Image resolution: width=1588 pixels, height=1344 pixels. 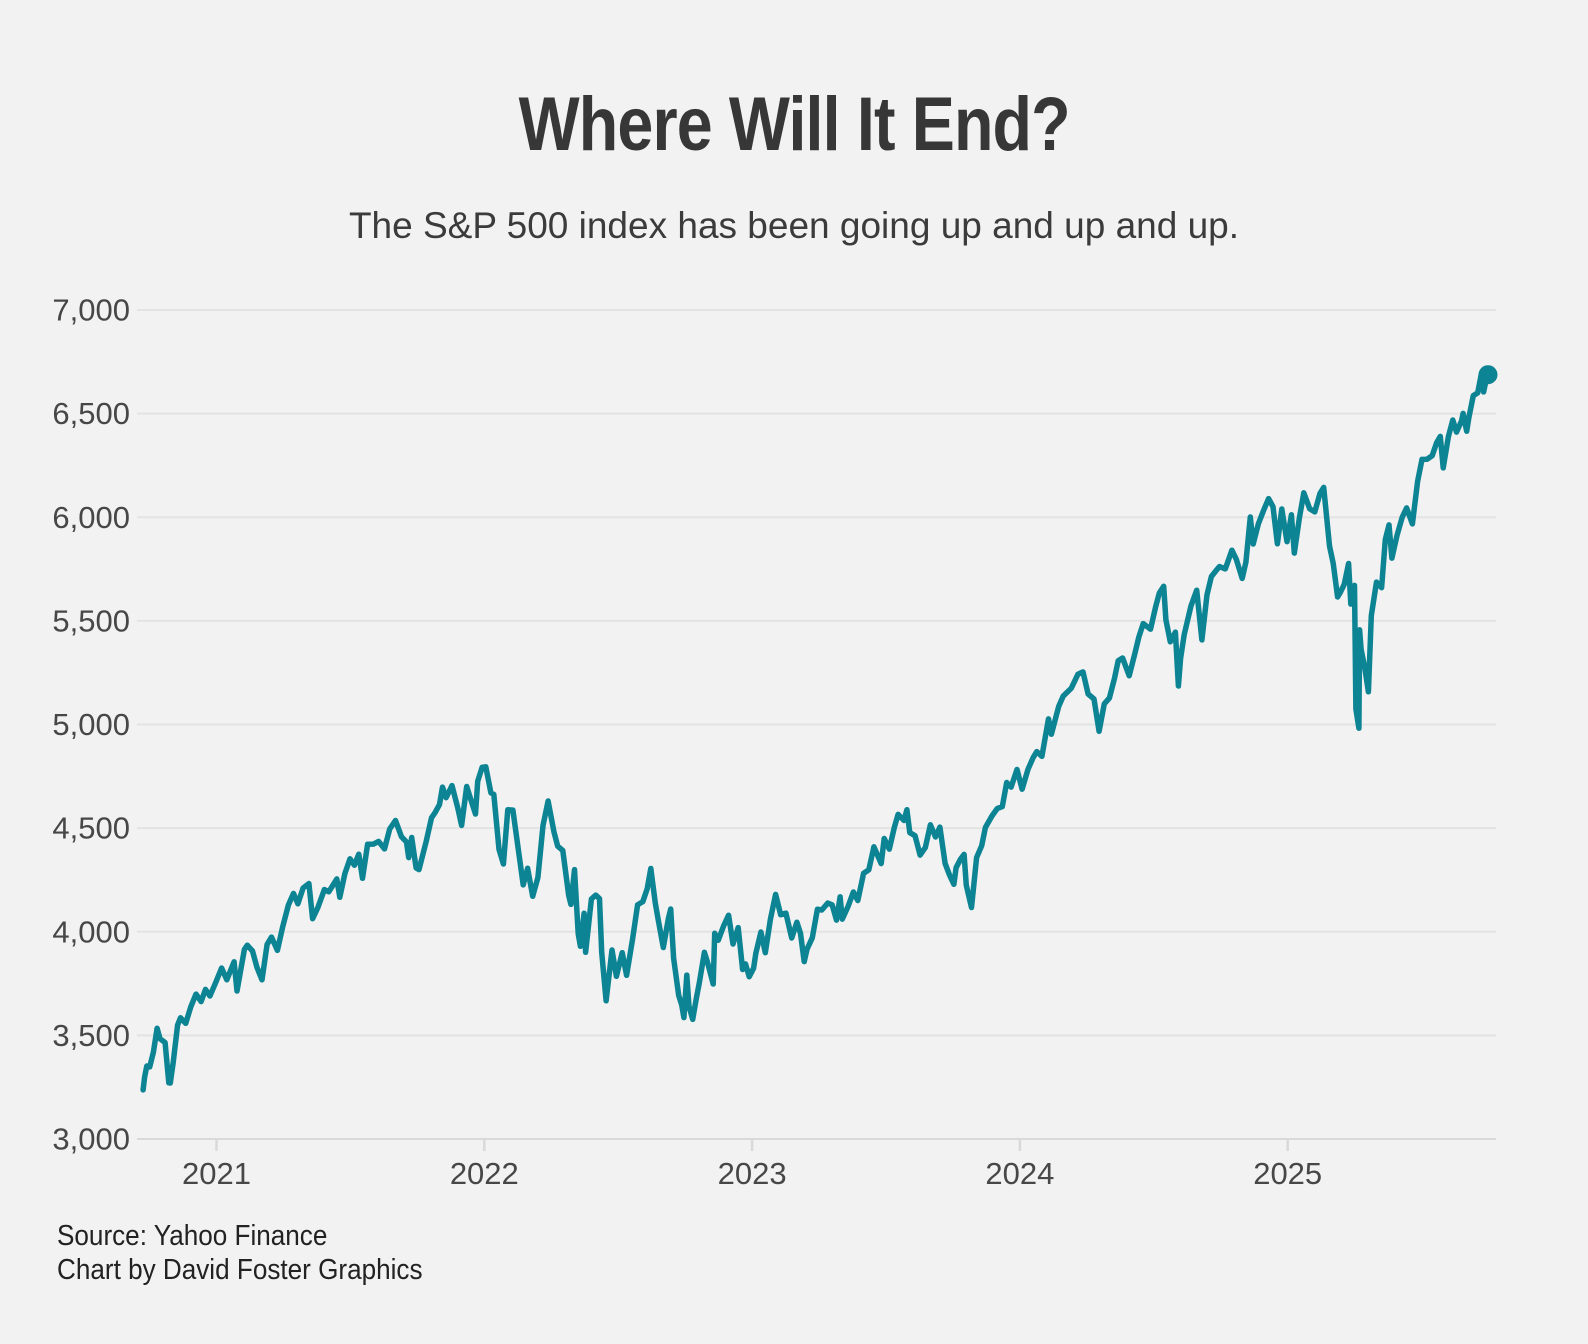 I want to click on x-axis-labels: 2021 2022 2023 2024 2025, so click(x=752, y=1173).